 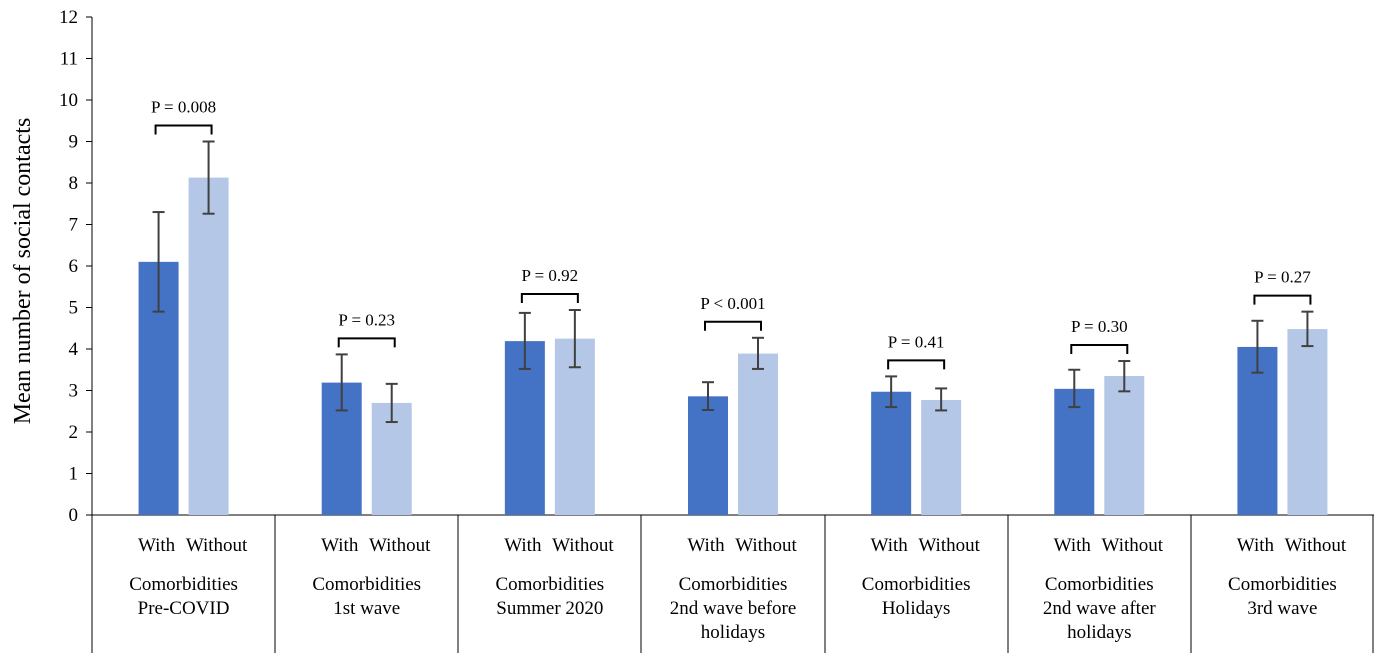 What do you see at coordinates (733, 608) in the screenshot?
I see `x-group-label: 2nd wave before` at bounding box center [733, 608].